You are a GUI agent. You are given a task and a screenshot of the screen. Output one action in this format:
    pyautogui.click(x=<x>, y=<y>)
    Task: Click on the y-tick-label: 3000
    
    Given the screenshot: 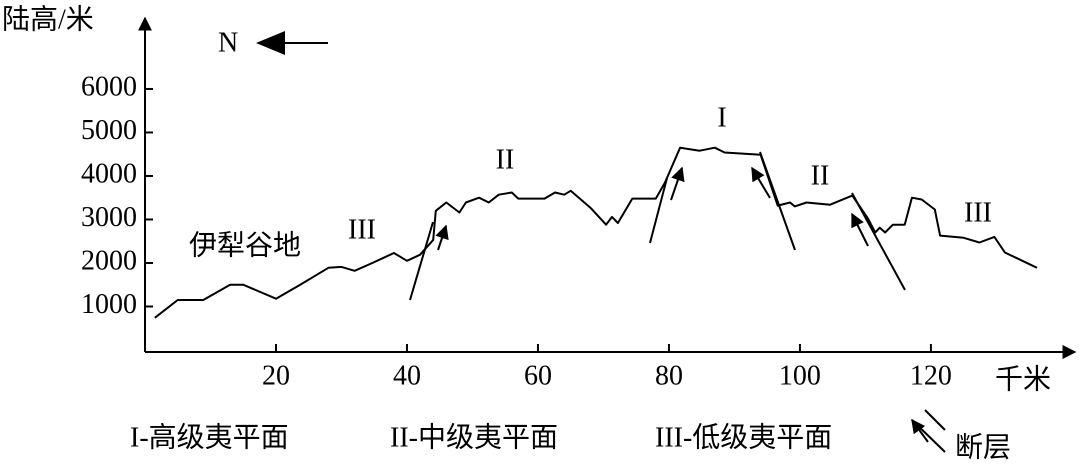 What is the action you would take?
    pyautogui.click(x=109, y=217)
    